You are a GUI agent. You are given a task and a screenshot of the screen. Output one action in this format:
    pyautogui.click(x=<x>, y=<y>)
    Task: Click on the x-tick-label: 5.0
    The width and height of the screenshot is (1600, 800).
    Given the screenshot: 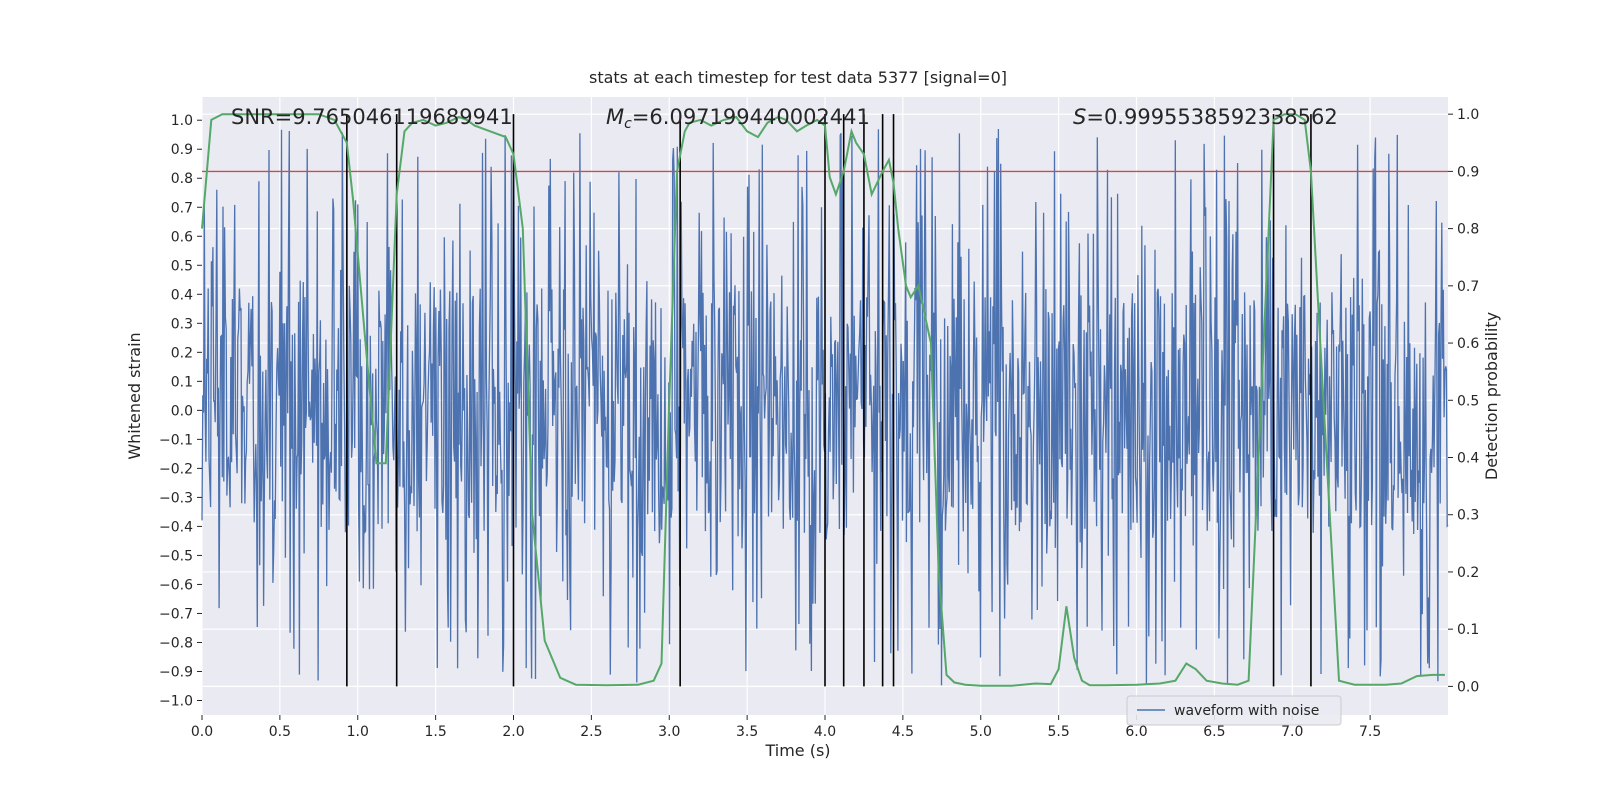 What is the action you would take?
    pyautogui.click(x=981, y=732)
    